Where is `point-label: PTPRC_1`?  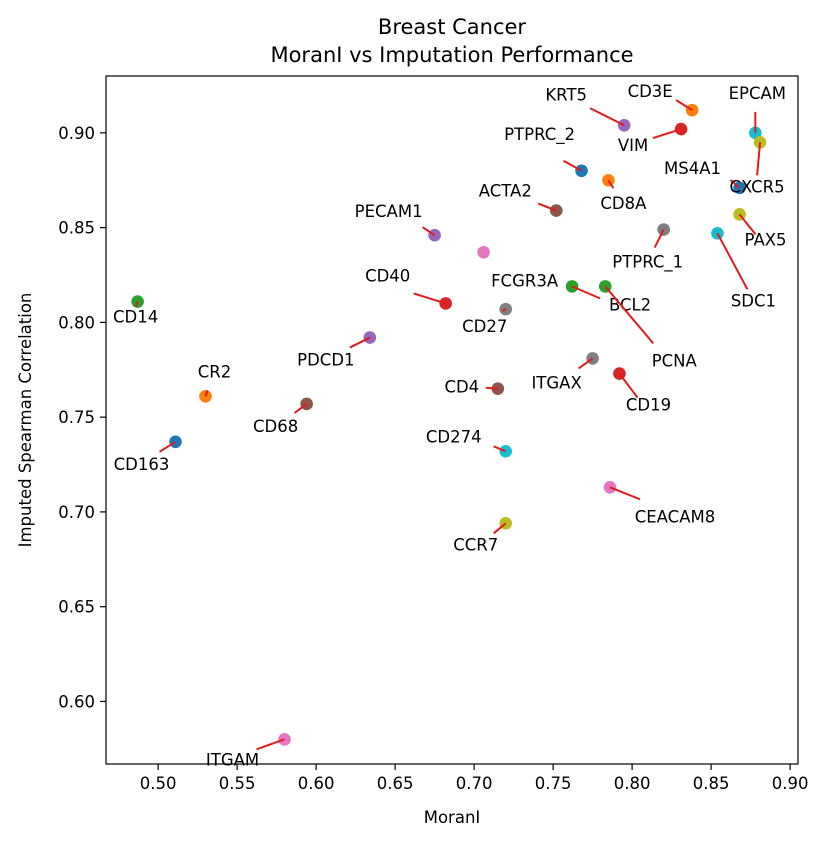 point-label: PTPRC_1 is located at coordinates (647, 263).